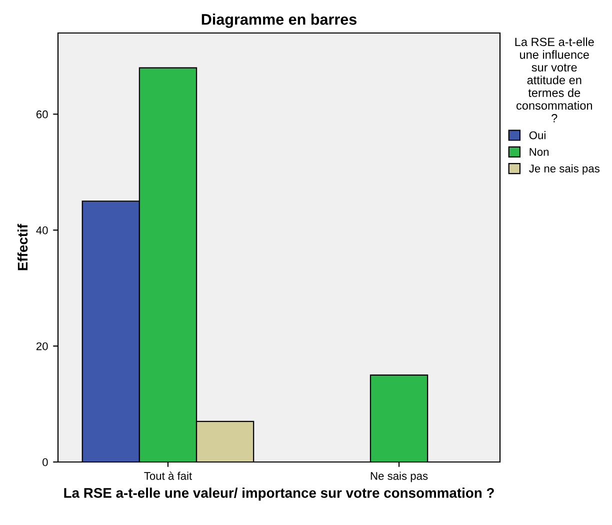 Image resolution: width=612 pixels, height=525 pixels. I want to click on y-tick-label: 20, so click(42, 346).